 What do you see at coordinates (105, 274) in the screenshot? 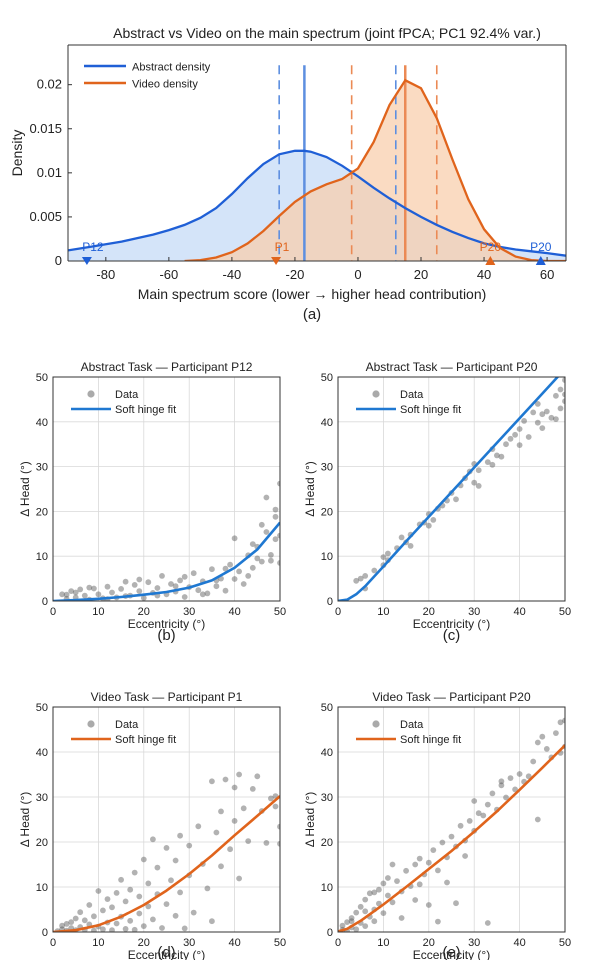
I see `x-tick-label: -80` at bounding box center [105, 274].